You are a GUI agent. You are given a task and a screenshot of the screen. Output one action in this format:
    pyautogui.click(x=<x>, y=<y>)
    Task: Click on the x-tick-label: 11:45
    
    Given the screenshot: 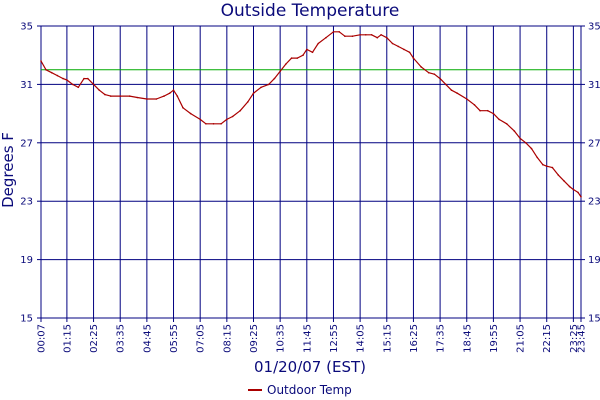 What is the action you would take?
    pyautogui.click(x=307, y=338)
    